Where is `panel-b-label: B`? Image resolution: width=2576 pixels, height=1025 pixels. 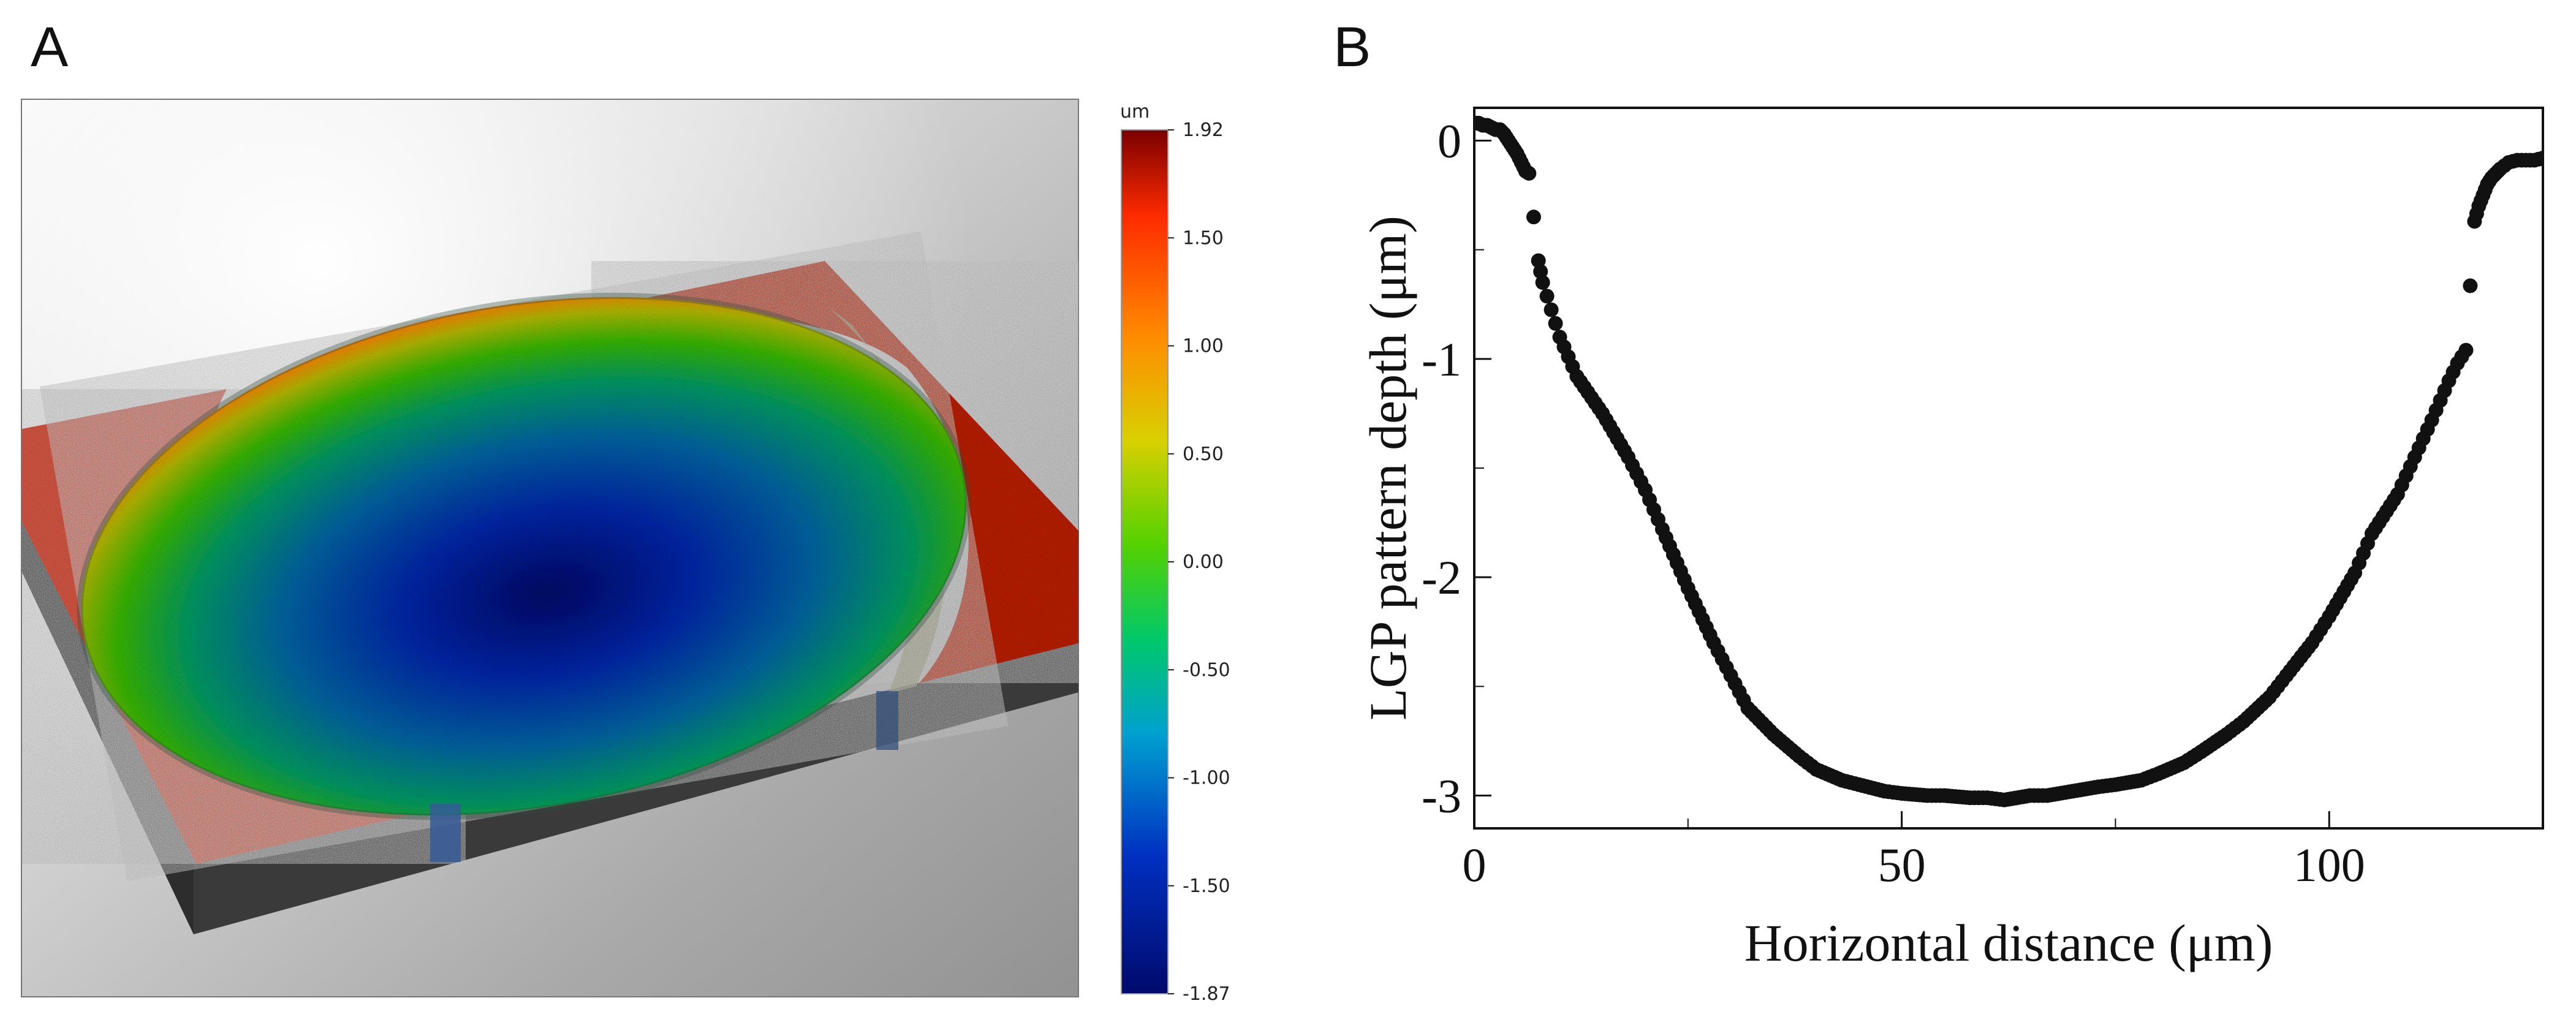 panel-b-label: B is located at coordinates (1352, 47).